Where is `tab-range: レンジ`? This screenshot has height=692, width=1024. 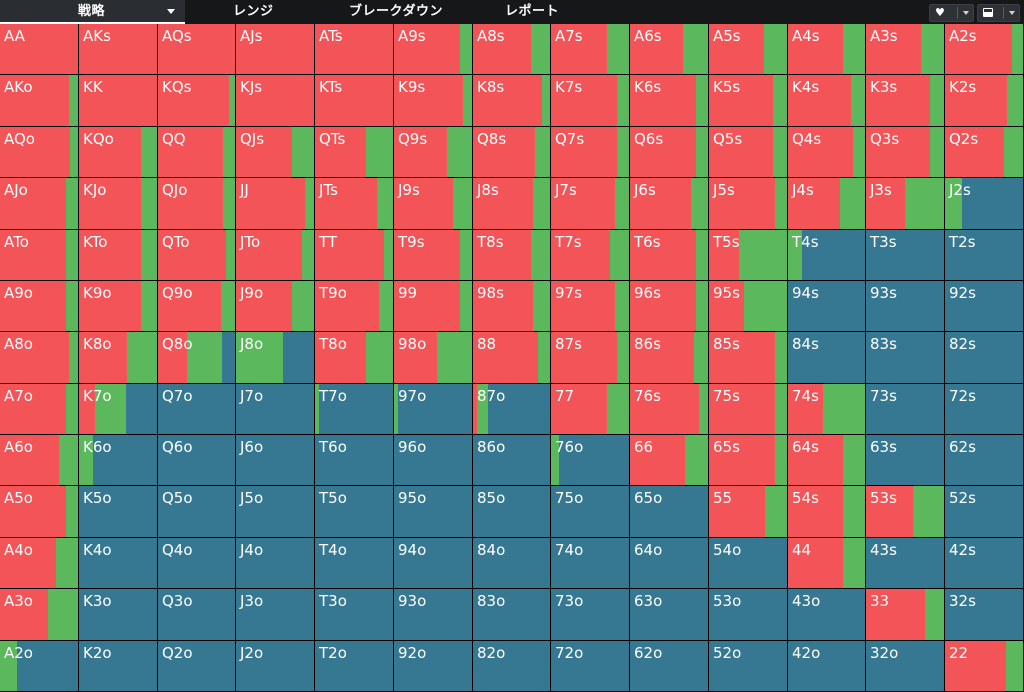 tab-range: レンジ is located at coordinates (263, 12).